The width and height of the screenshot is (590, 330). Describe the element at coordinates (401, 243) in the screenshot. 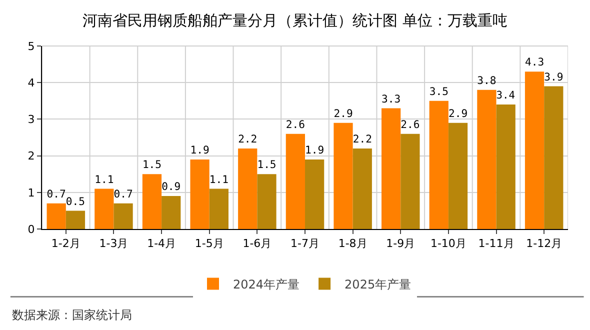

I see `x-tick-label: 1-9月` at that location.